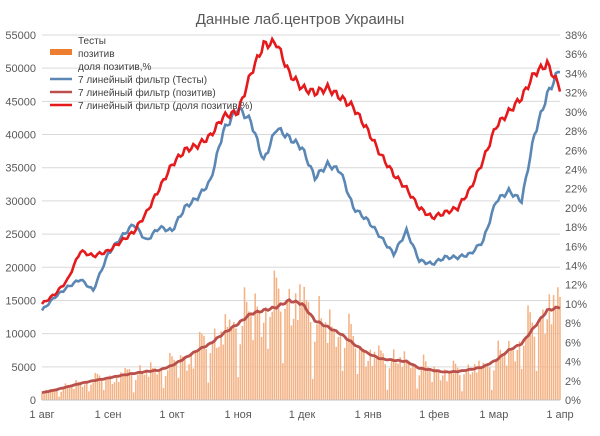  I want to click on y-right-tick-label: 18%, so click(576, 228).